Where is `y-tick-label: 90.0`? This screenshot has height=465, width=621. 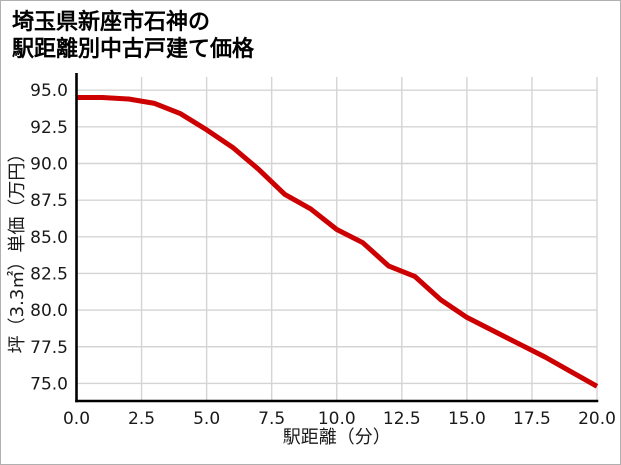
y-tick-label: 90.0 is located at coordinates (49, 164).